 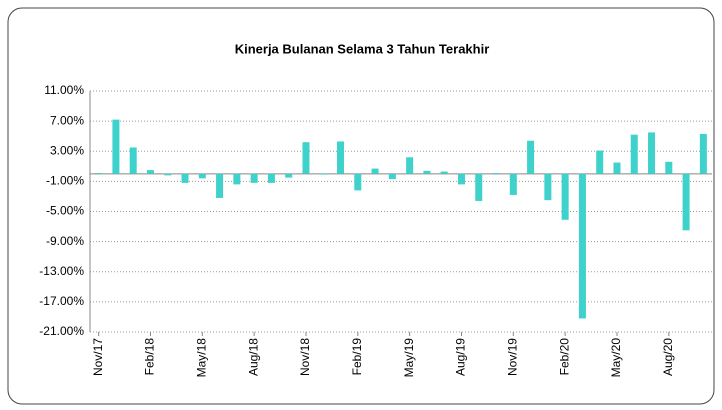 I want to click on y-tick-label: -21.00%, so click(x=61, y=331).